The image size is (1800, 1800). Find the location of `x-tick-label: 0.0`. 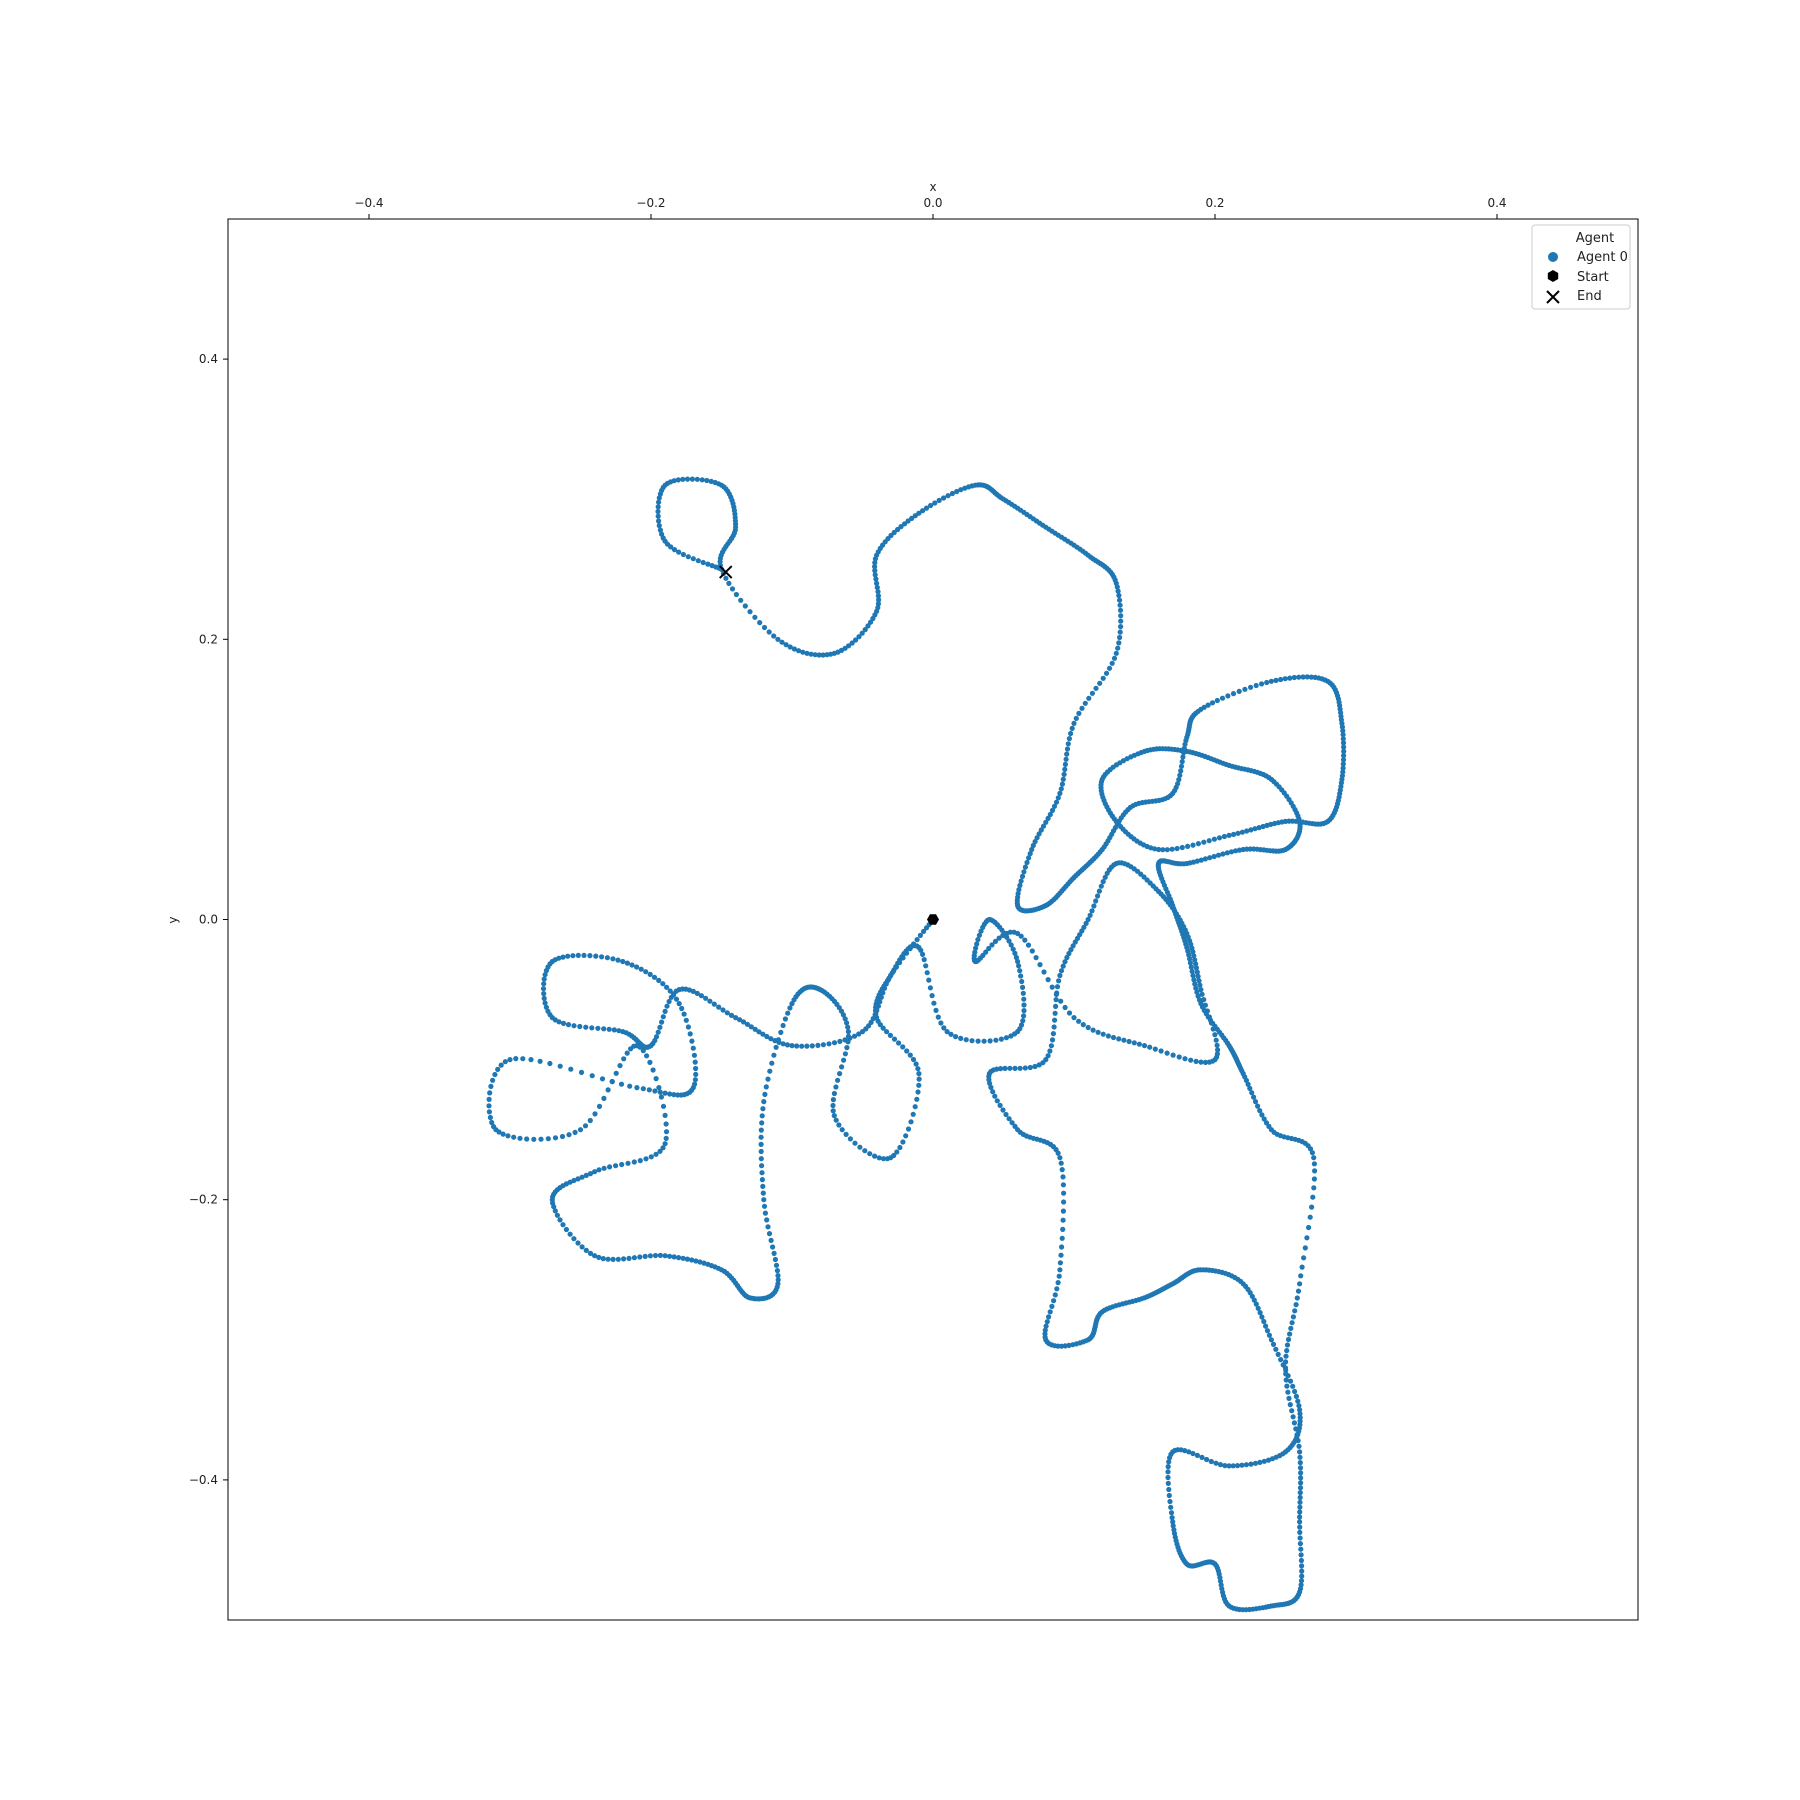

x-tick-label: 0.0 is located at coordinates (932, 203).